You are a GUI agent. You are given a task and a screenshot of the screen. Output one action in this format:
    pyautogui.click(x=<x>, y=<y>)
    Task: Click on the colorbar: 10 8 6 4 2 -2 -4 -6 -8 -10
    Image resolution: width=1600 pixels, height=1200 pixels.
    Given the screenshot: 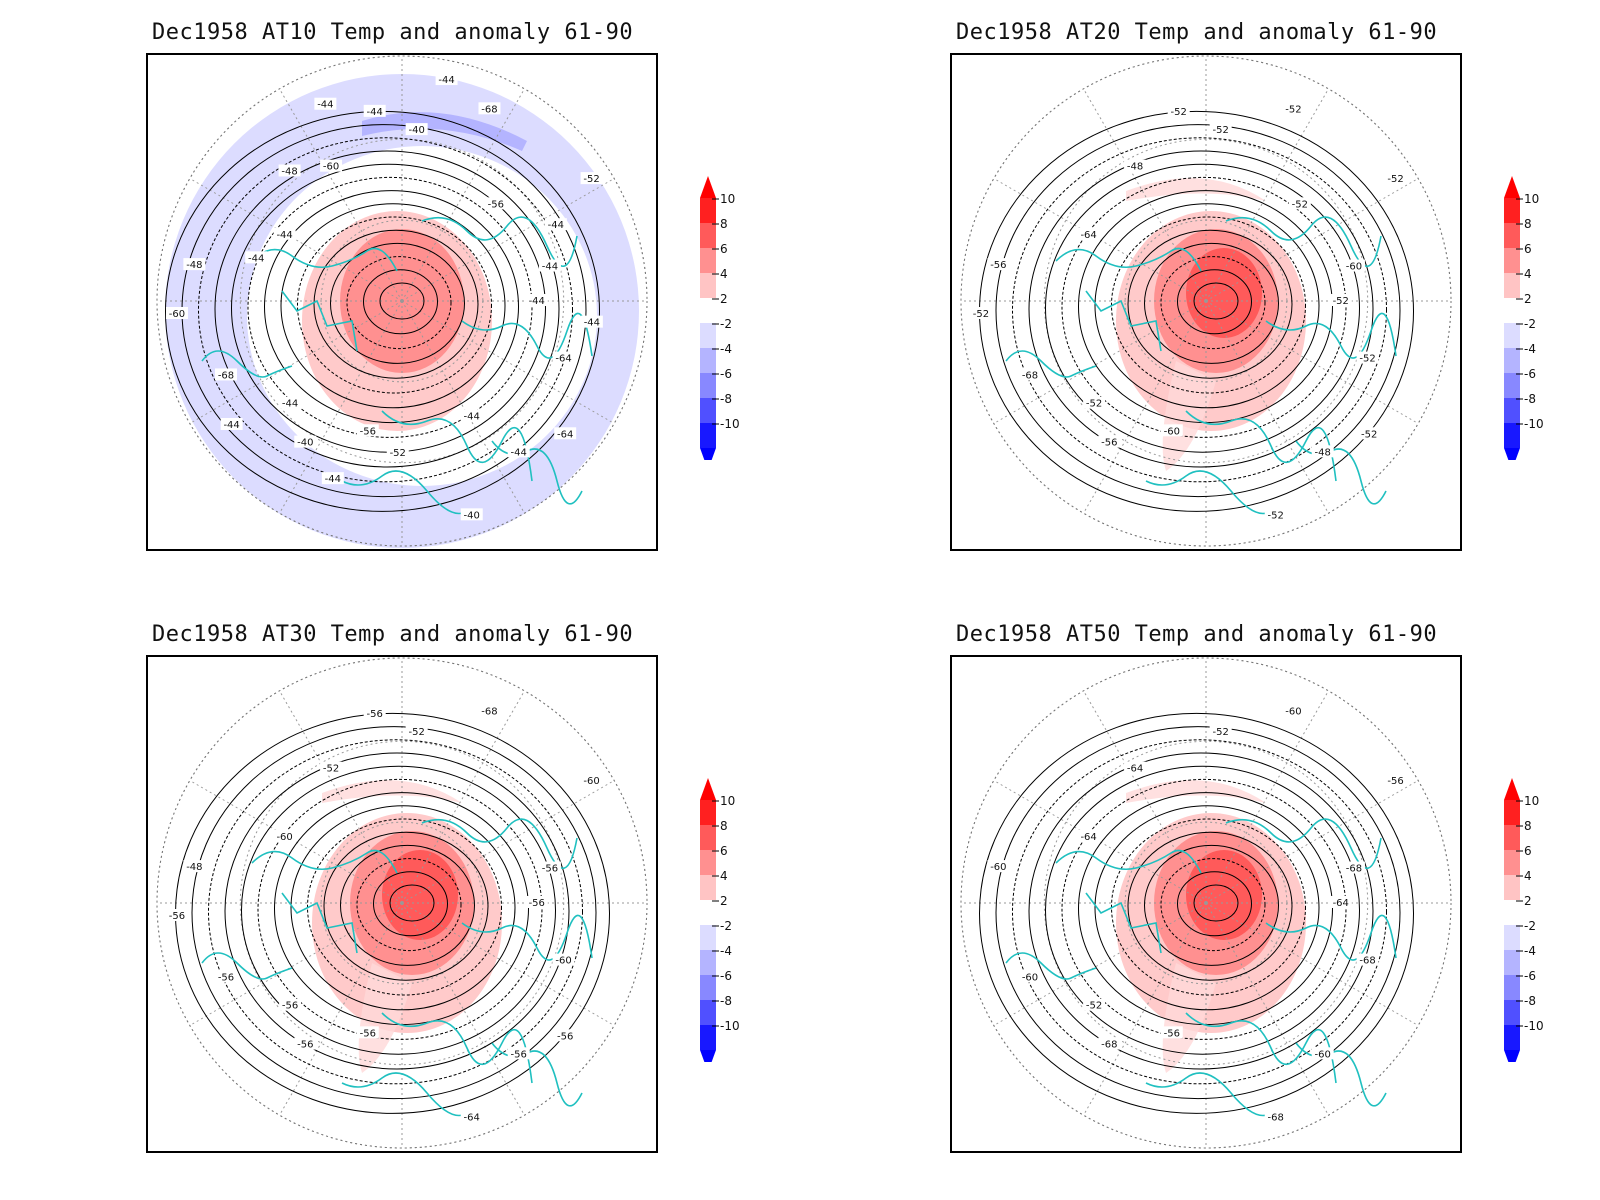 What is the action you would take?
    pyautogui.click(x=1524, y=318)
    